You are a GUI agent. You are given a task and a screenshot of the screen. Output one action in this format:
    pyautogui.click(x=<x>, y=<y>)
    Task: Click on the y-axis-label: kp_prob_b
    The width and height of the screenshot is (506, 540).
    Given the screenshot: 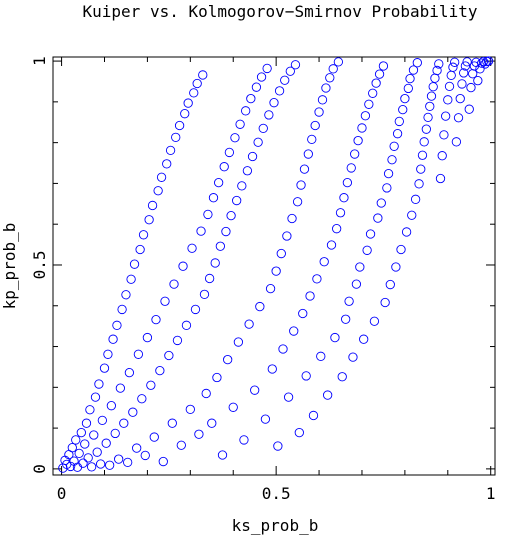 What is the action you would take?
    pyautogui.click(x=9, y=266)
    